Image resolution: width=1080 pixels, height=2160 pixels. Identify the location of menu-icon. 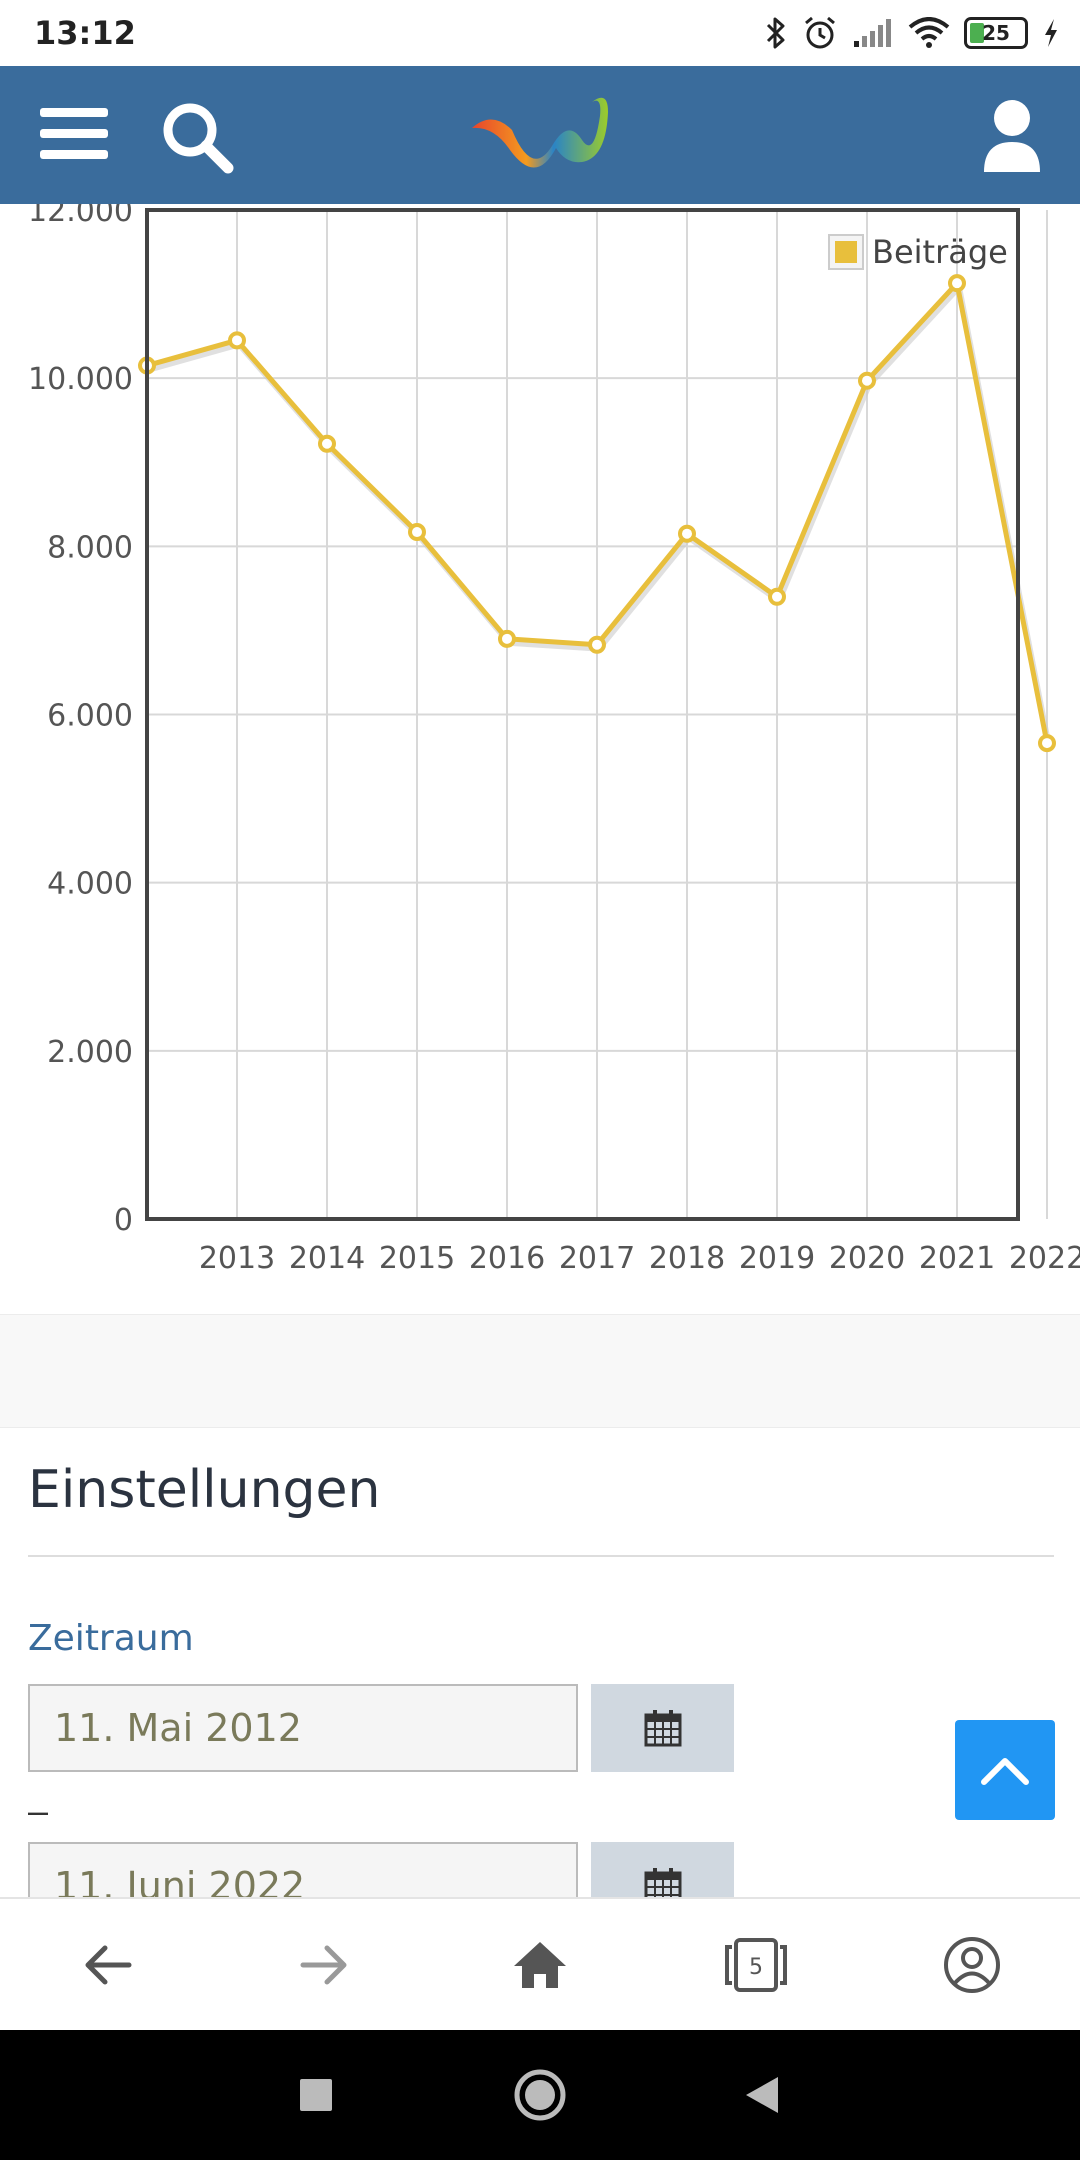
(74, 134).